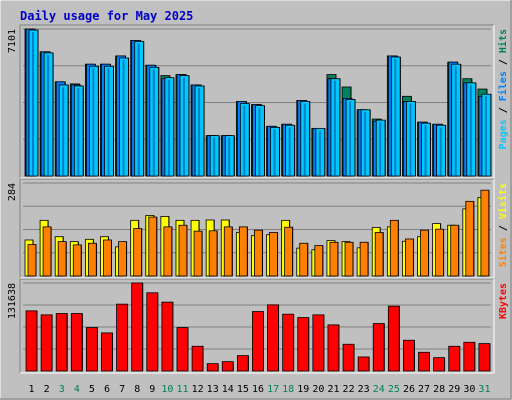 The image size is (512, 400). What do you see at coordinates (152, 389) in the screenshot?
I see `x-label-day-9: 9` at bounding box center [152, 389].